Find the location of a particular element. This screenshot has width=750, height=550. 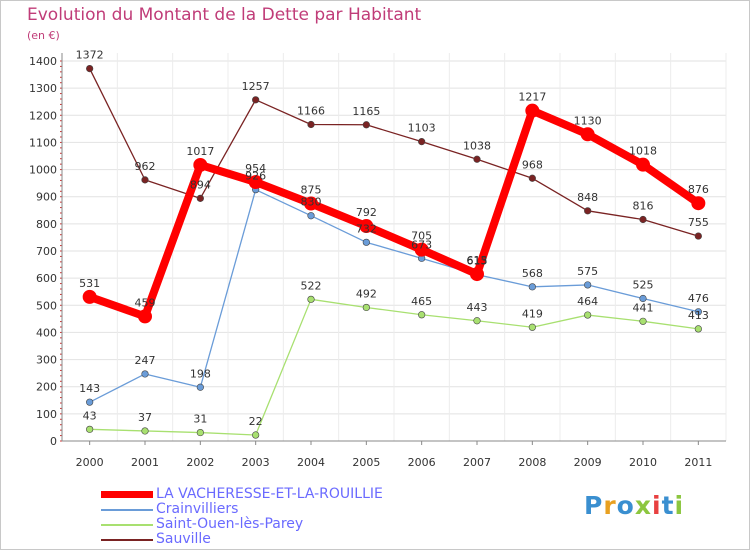

legend-swatch is located at coordinates (127, 540).